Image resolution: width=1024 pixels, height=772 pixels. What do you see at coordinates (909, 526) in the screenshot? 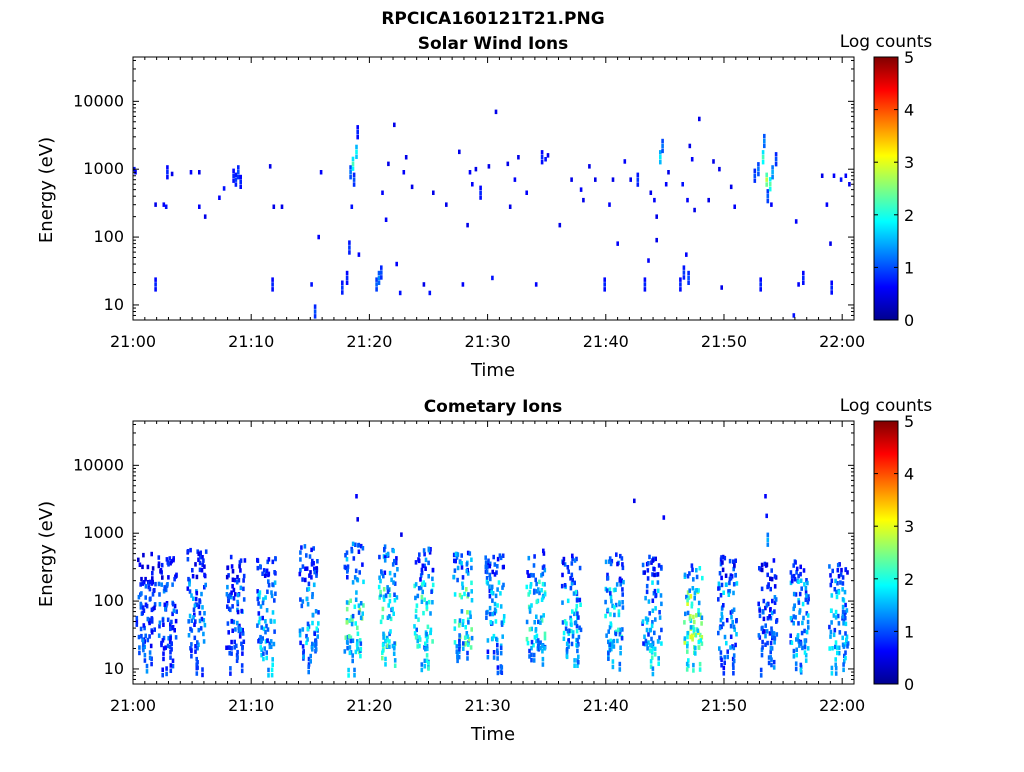
I see `colorbar-tick-label: 3` at bounding box center [909, 526].